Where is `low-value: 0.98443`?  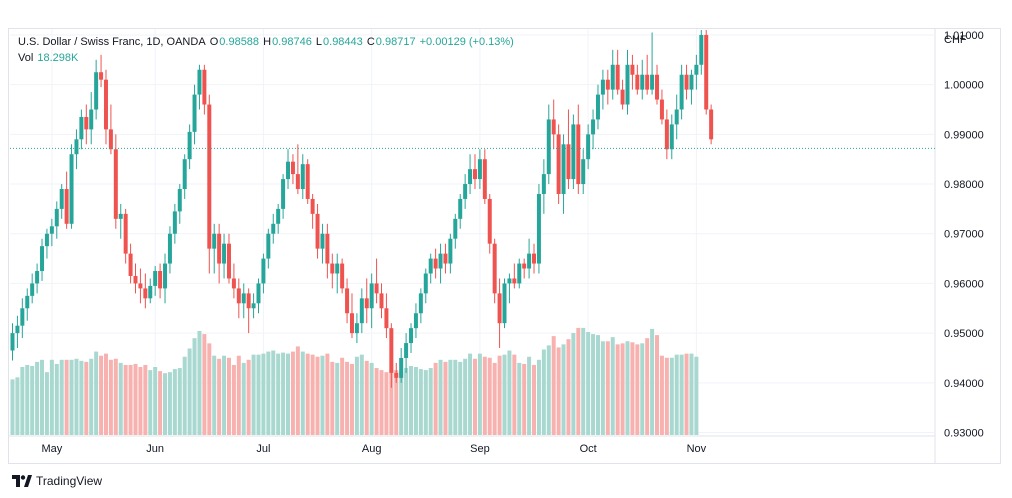 low-value: 0.98443 is located at coordinates (343, 42).